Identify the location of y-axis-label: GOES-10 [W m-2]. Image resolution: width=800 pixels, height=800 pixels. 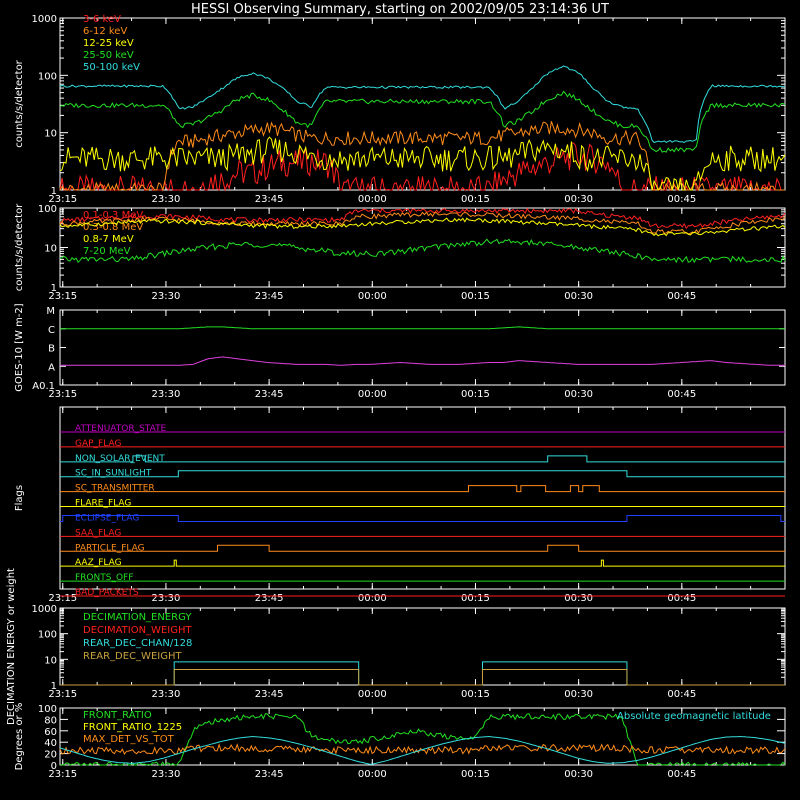
(19, 347).